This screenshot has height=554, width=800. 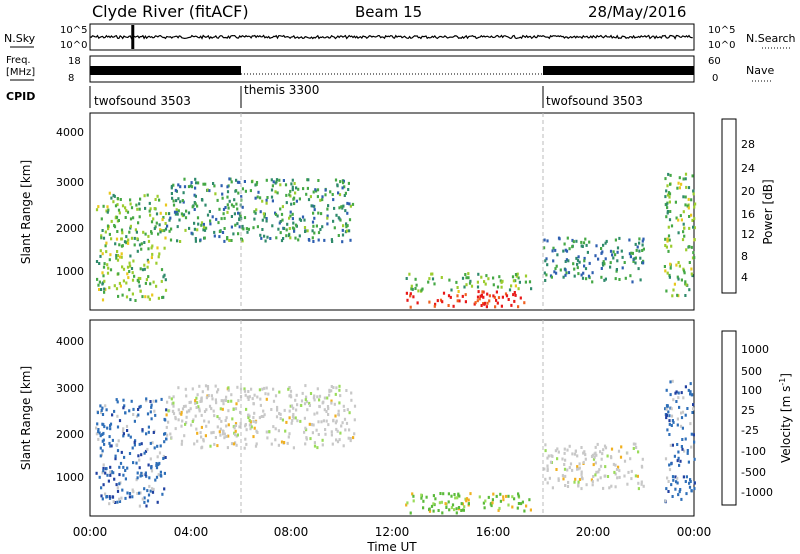 What do you see at coordinates (70, 202) in the screenshot?
I see `power-y-axis: 4000 3000 2000 1000` at bounding box center [70, 202].